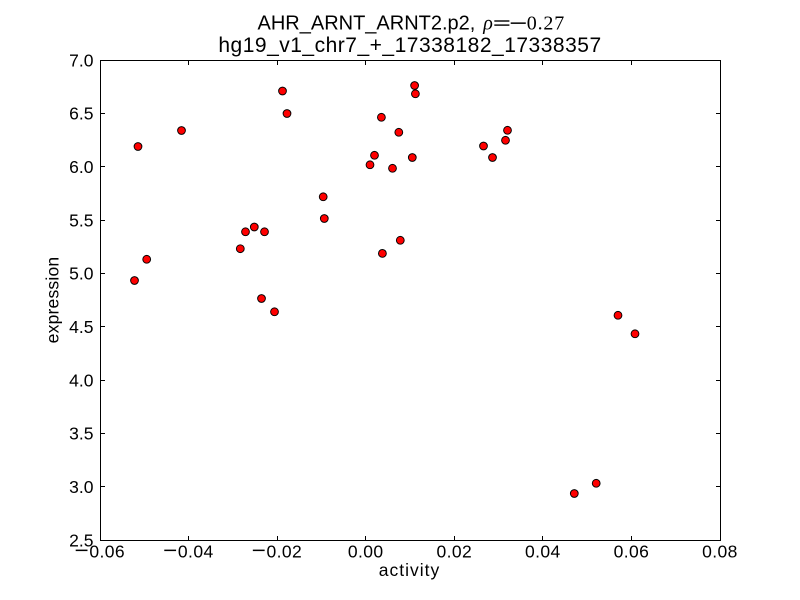 The width and height of the screenshot is (800, 600). Describe the element at coordinates (81, 434) in the screenshot. I see `svg-text: 3.5` at that location.